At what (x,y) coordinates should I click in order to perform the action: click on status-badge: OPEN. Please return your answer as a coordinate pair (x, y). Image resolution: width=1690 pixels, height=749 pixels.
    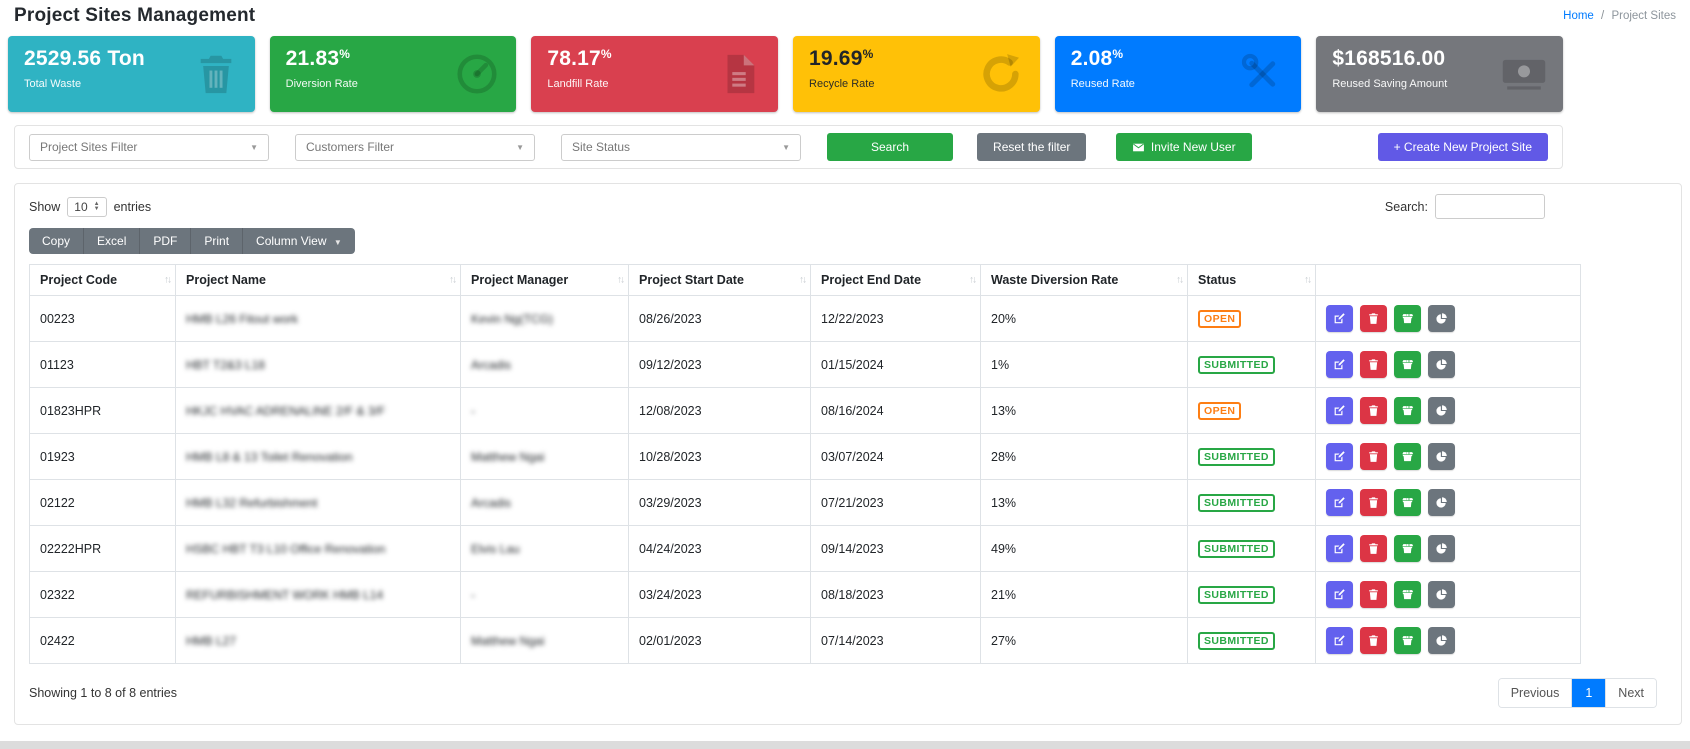
    Looking at the image, I should click on (1220, 410).